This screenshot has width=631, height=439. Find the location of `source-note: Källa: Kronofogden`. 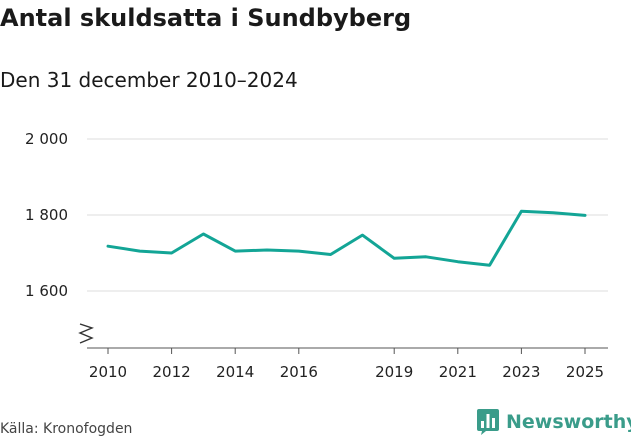

source-note: Källa: Kronofogden is located at coordinates (66, 429).